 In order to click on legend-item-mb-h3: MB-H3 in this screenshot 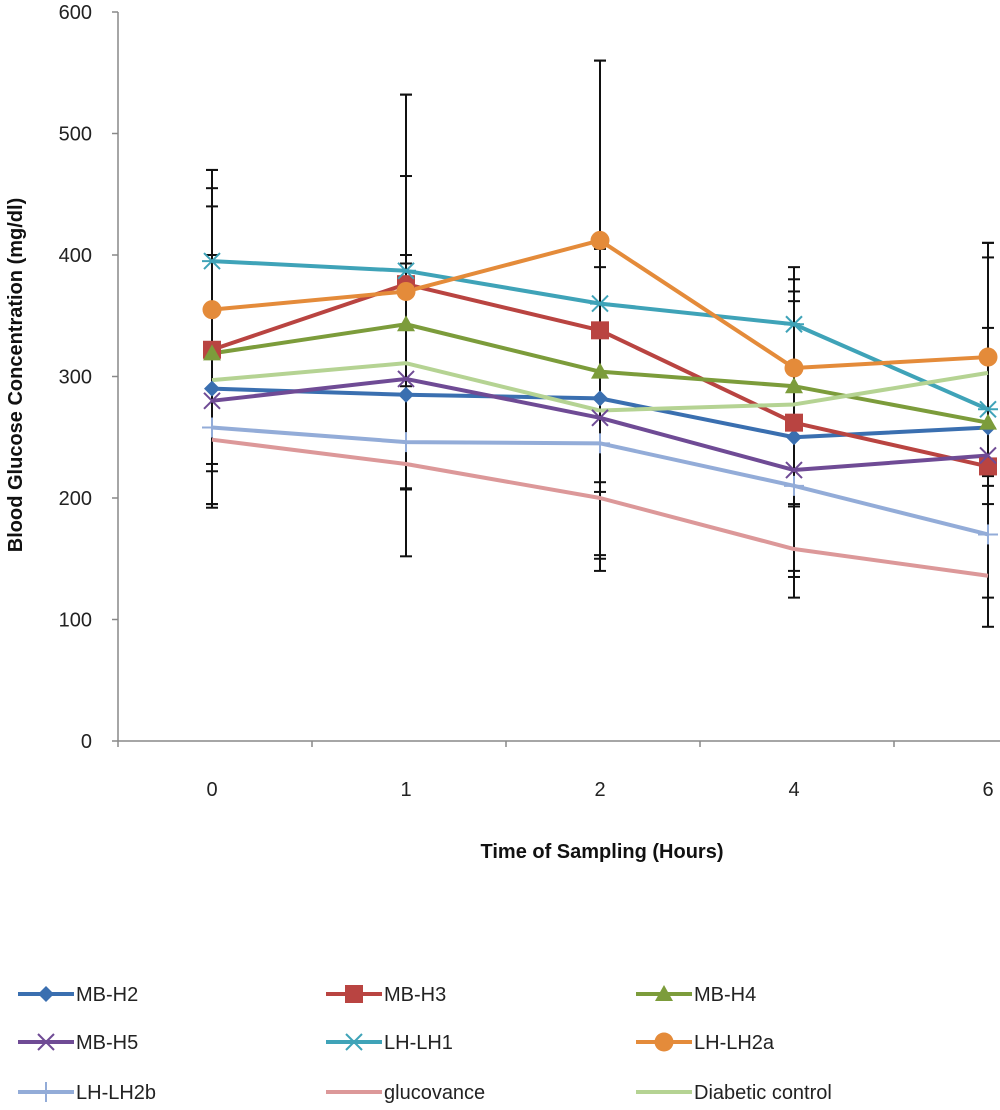, I will do `click(386, 995)`.